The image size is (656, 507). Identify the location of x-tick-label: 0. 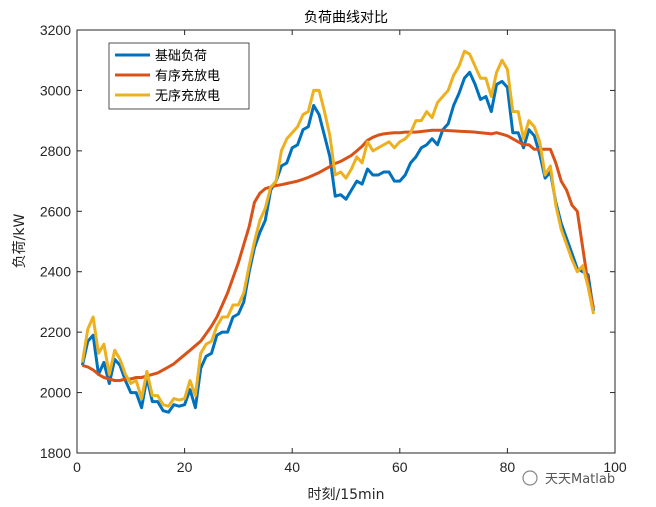
(77, 467).